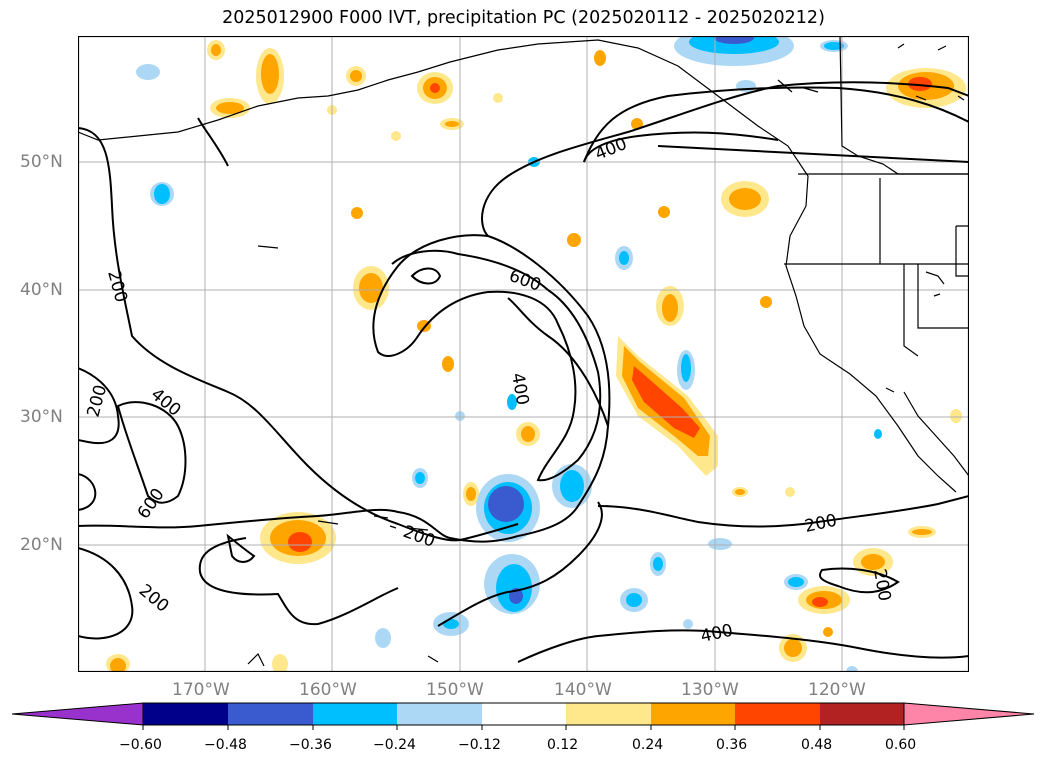 This screenshot has height=765, width=1047. I want to click on colorbar-tick-label: 0.60, so click(901, 745).